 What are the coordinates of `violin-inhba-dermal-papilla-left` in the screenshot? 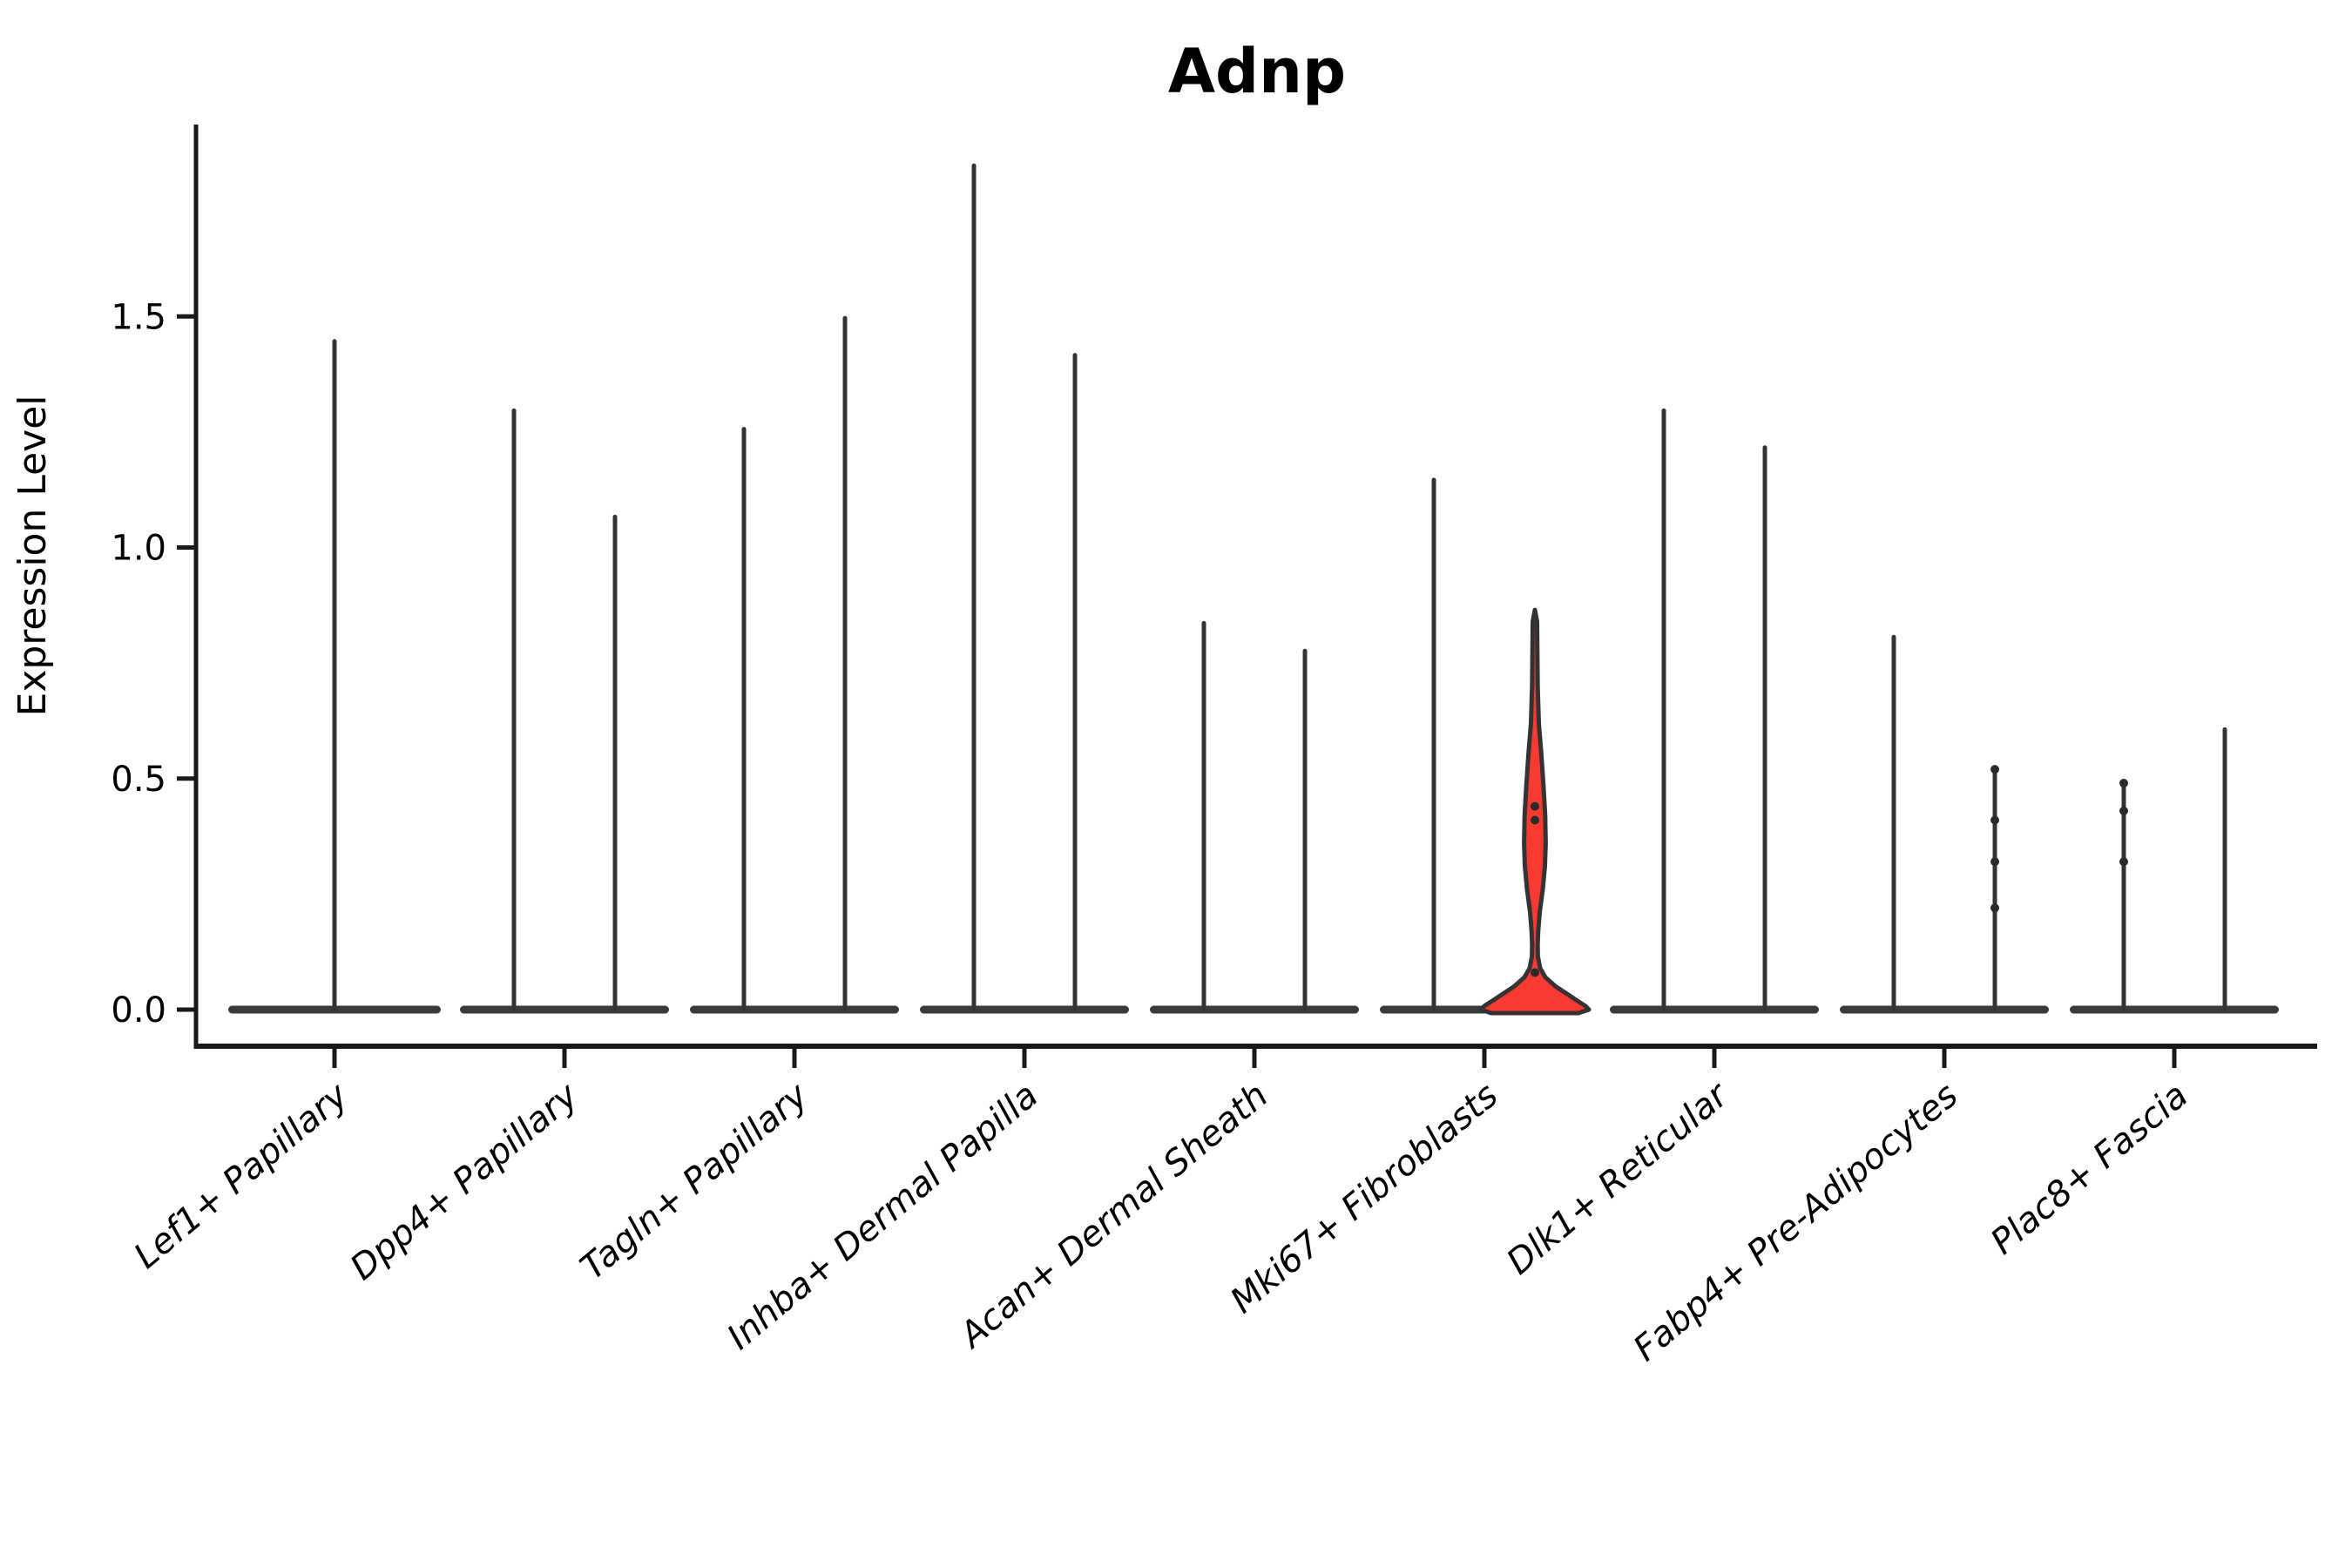 It's located at (974, 588).